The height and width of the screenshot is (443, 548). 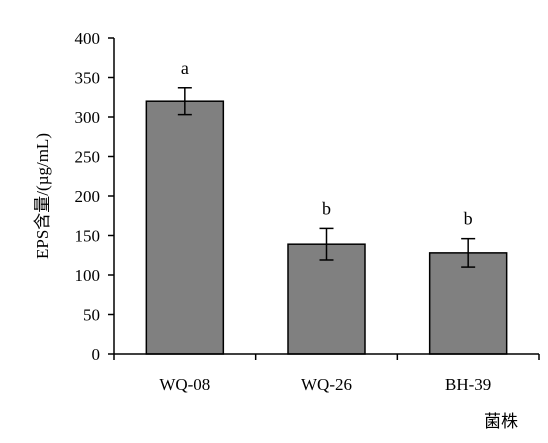 I want to click on y-tick-label: 100, so click(x=88, y=275).